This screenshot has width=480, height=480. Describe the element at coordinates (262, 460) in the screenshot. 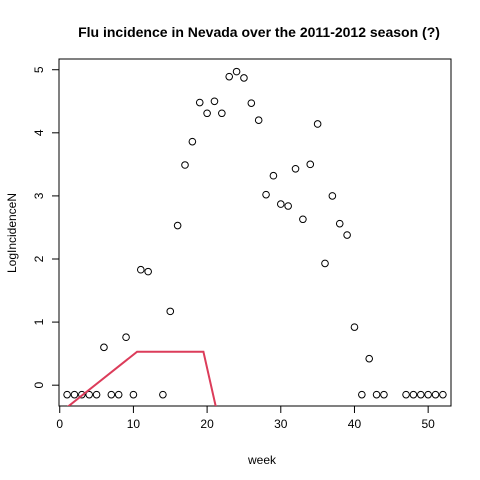

I see `x-axis-label: week` at that location.